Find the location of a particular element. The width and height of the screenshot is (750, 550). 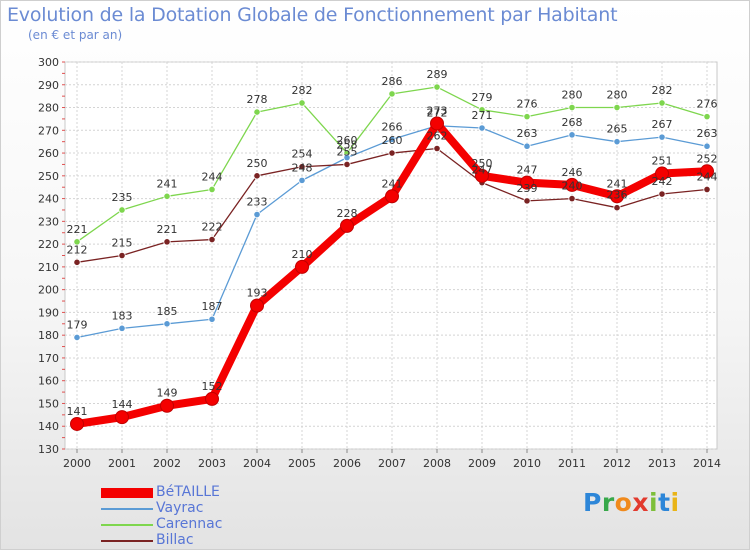

x-tick-label: 2005 is located at coordinates (302, 463).